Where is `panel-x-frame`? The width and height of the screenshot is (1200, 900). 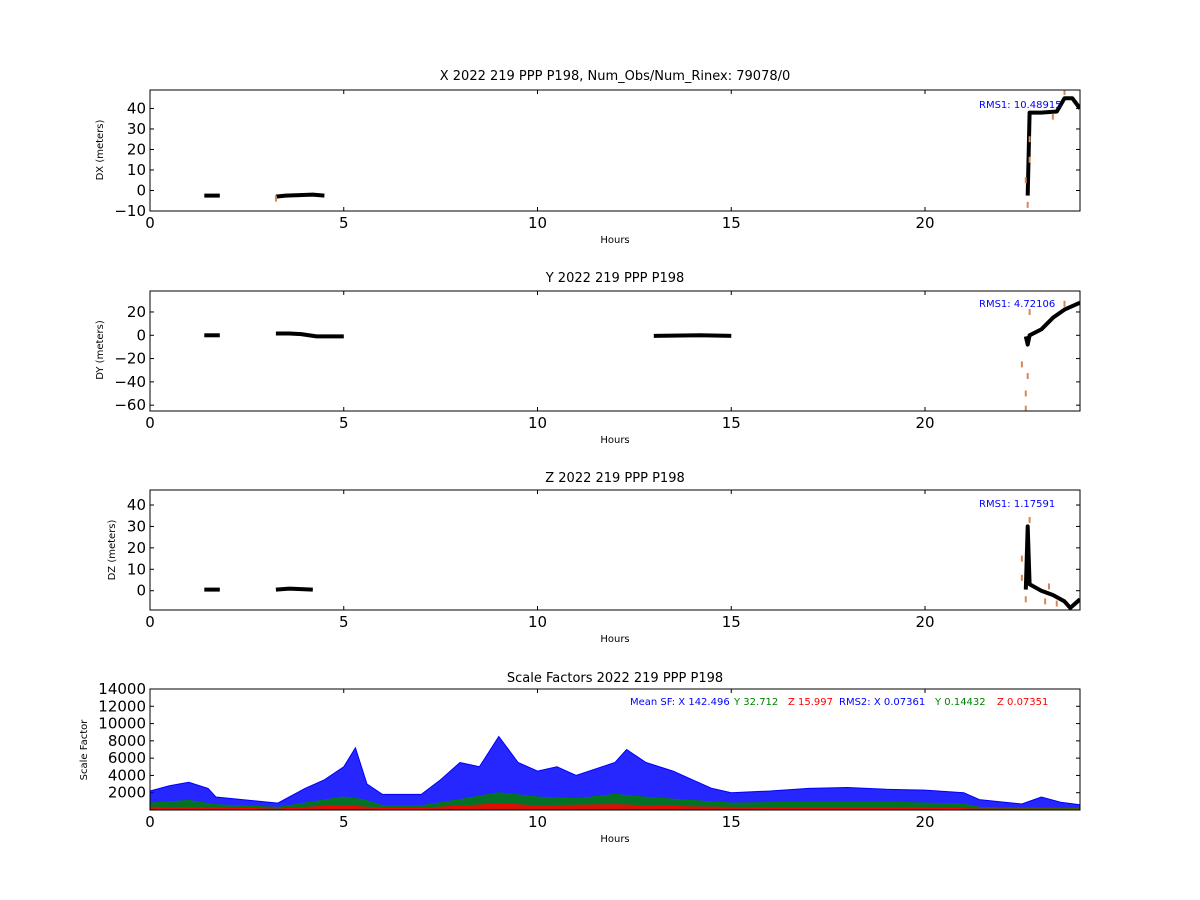
panel-x-frame is located at coordinates (615, 150).